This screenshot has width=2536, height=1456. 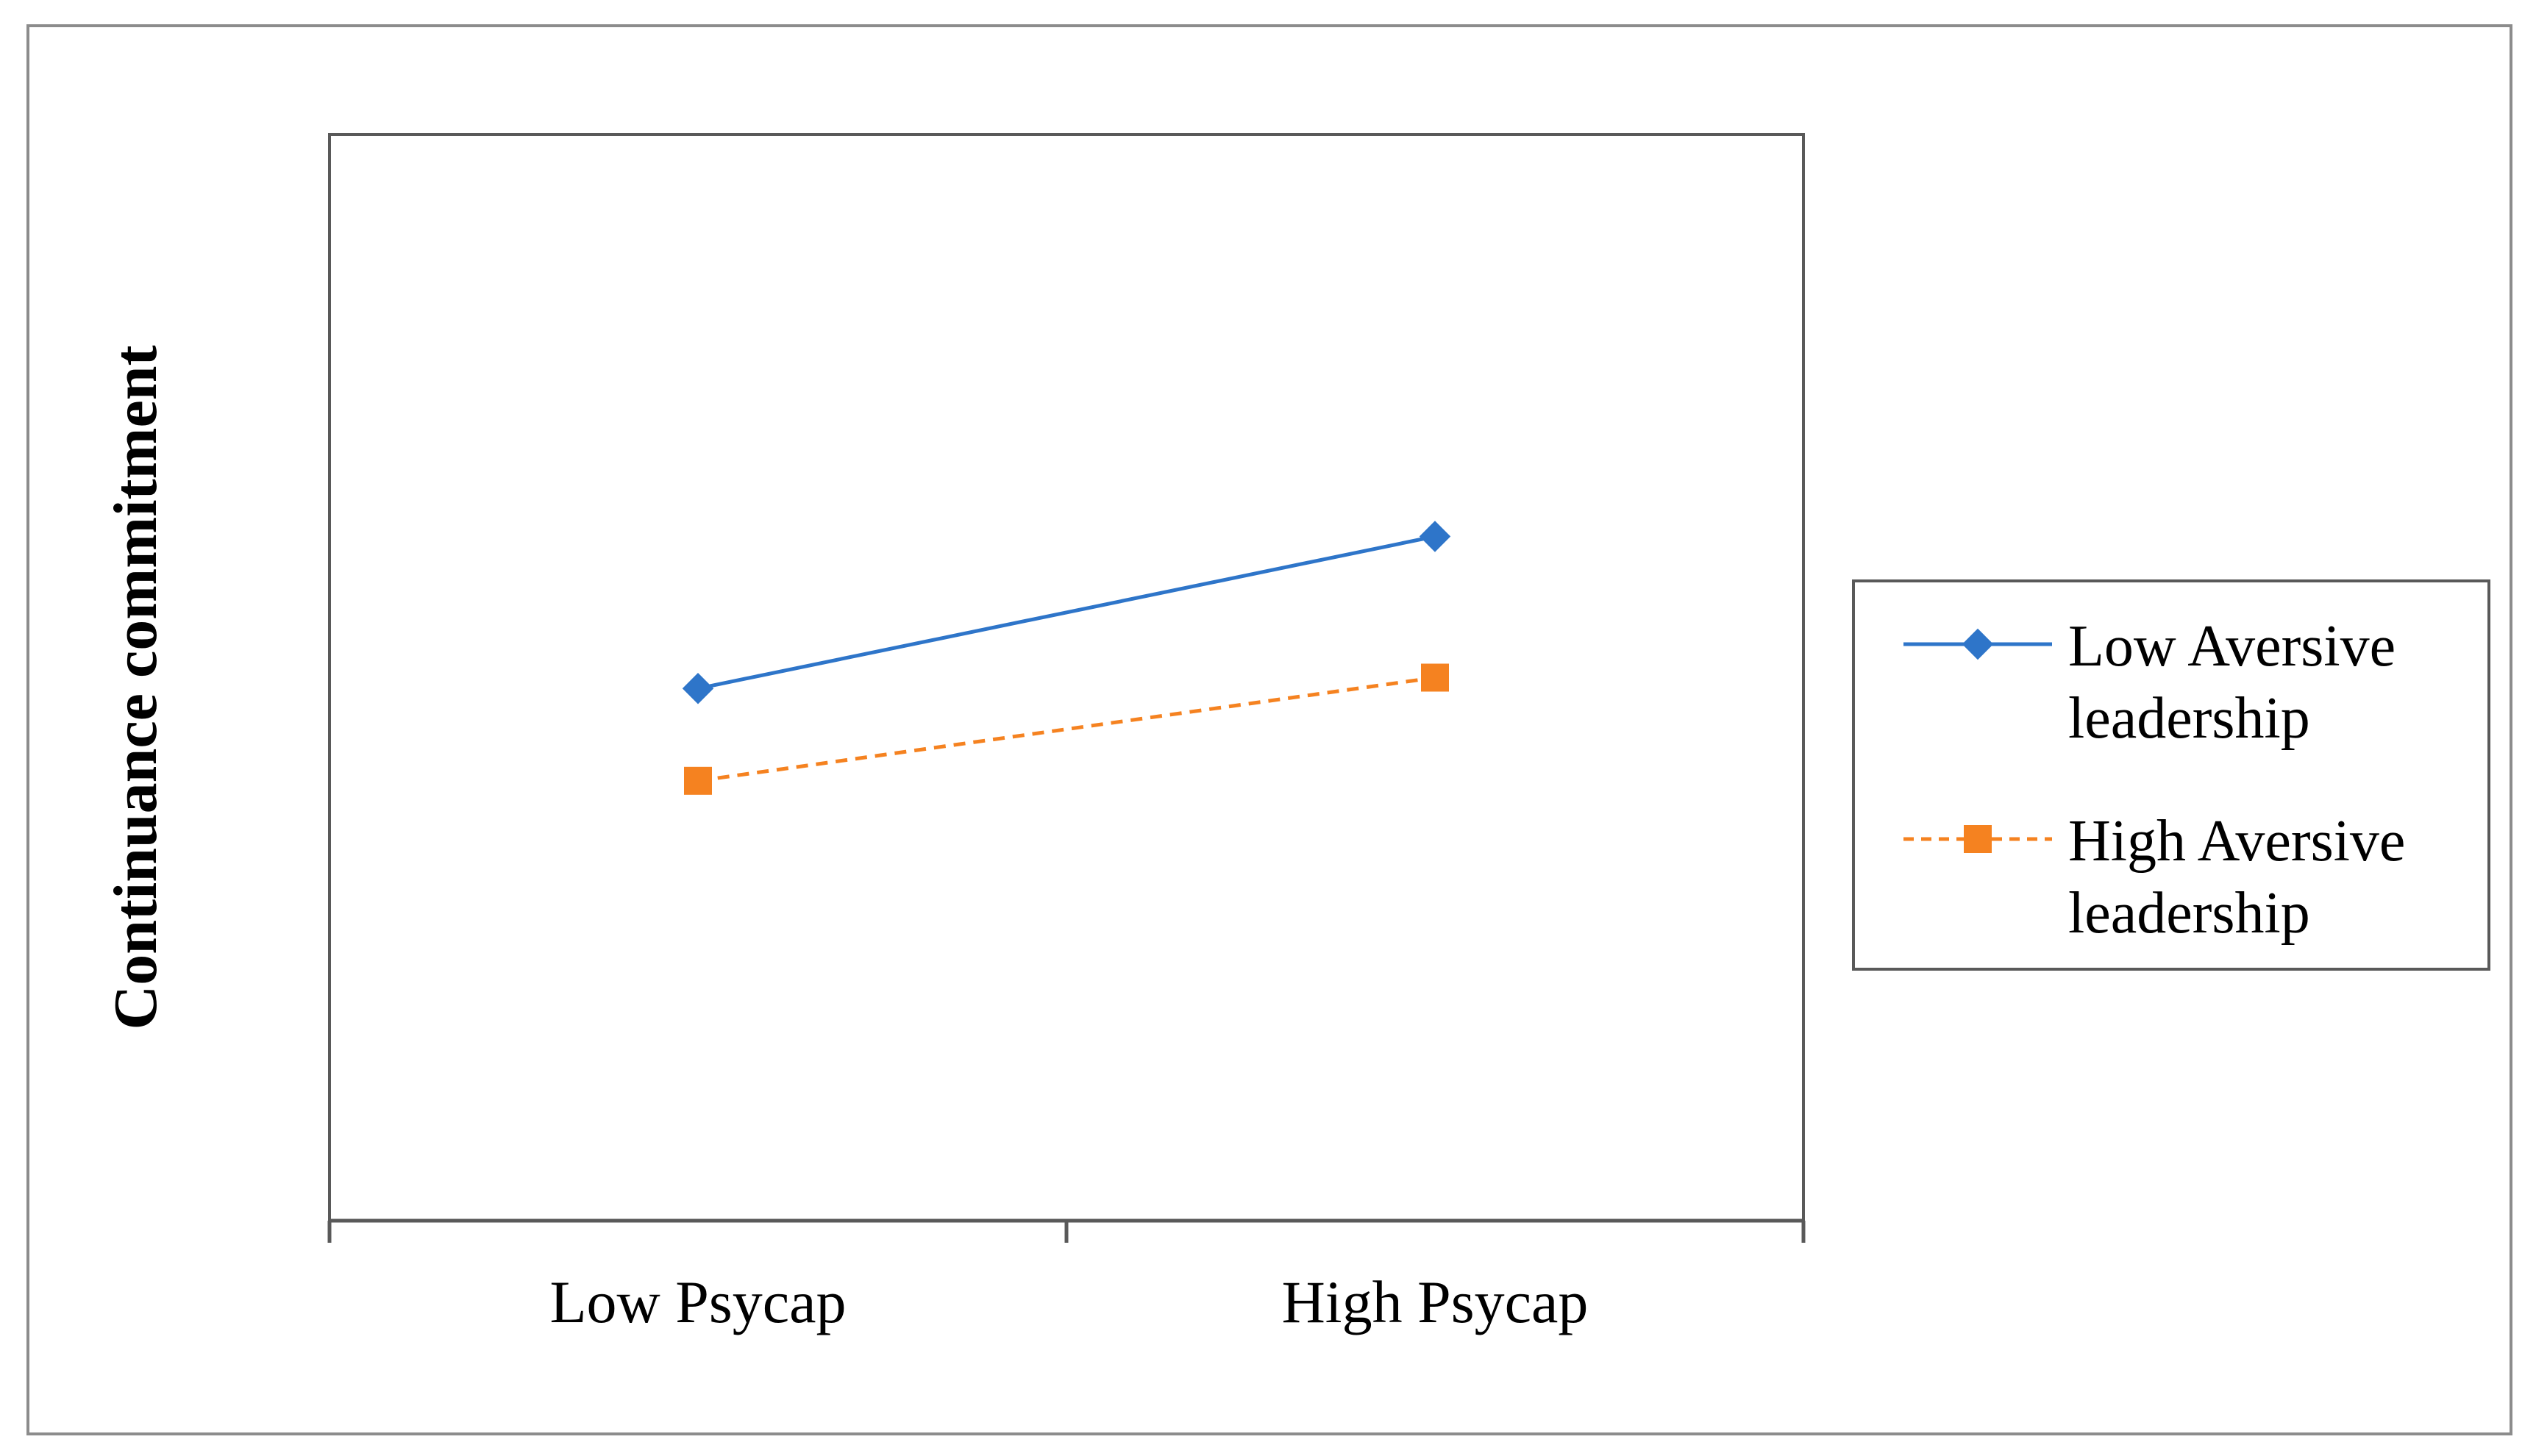 What do you see at coordinates (697, 1301) in the screenshot?
I see `x-tick-label-low-psycap: Low Psycap` at bounding box center [697, 1301].